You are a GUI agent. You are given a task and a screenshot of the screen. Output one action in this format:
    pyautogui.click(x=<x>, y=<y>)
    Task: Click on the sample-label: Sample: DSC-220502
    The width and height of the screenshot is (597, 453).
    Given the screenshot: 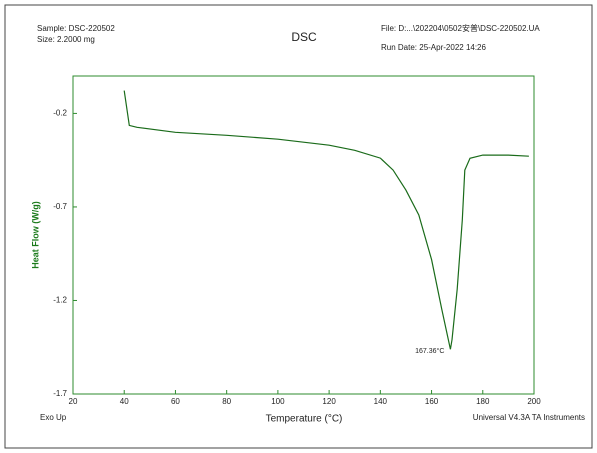 What is the action you would take?
    pyautogui.click(x=76, y=28)
    